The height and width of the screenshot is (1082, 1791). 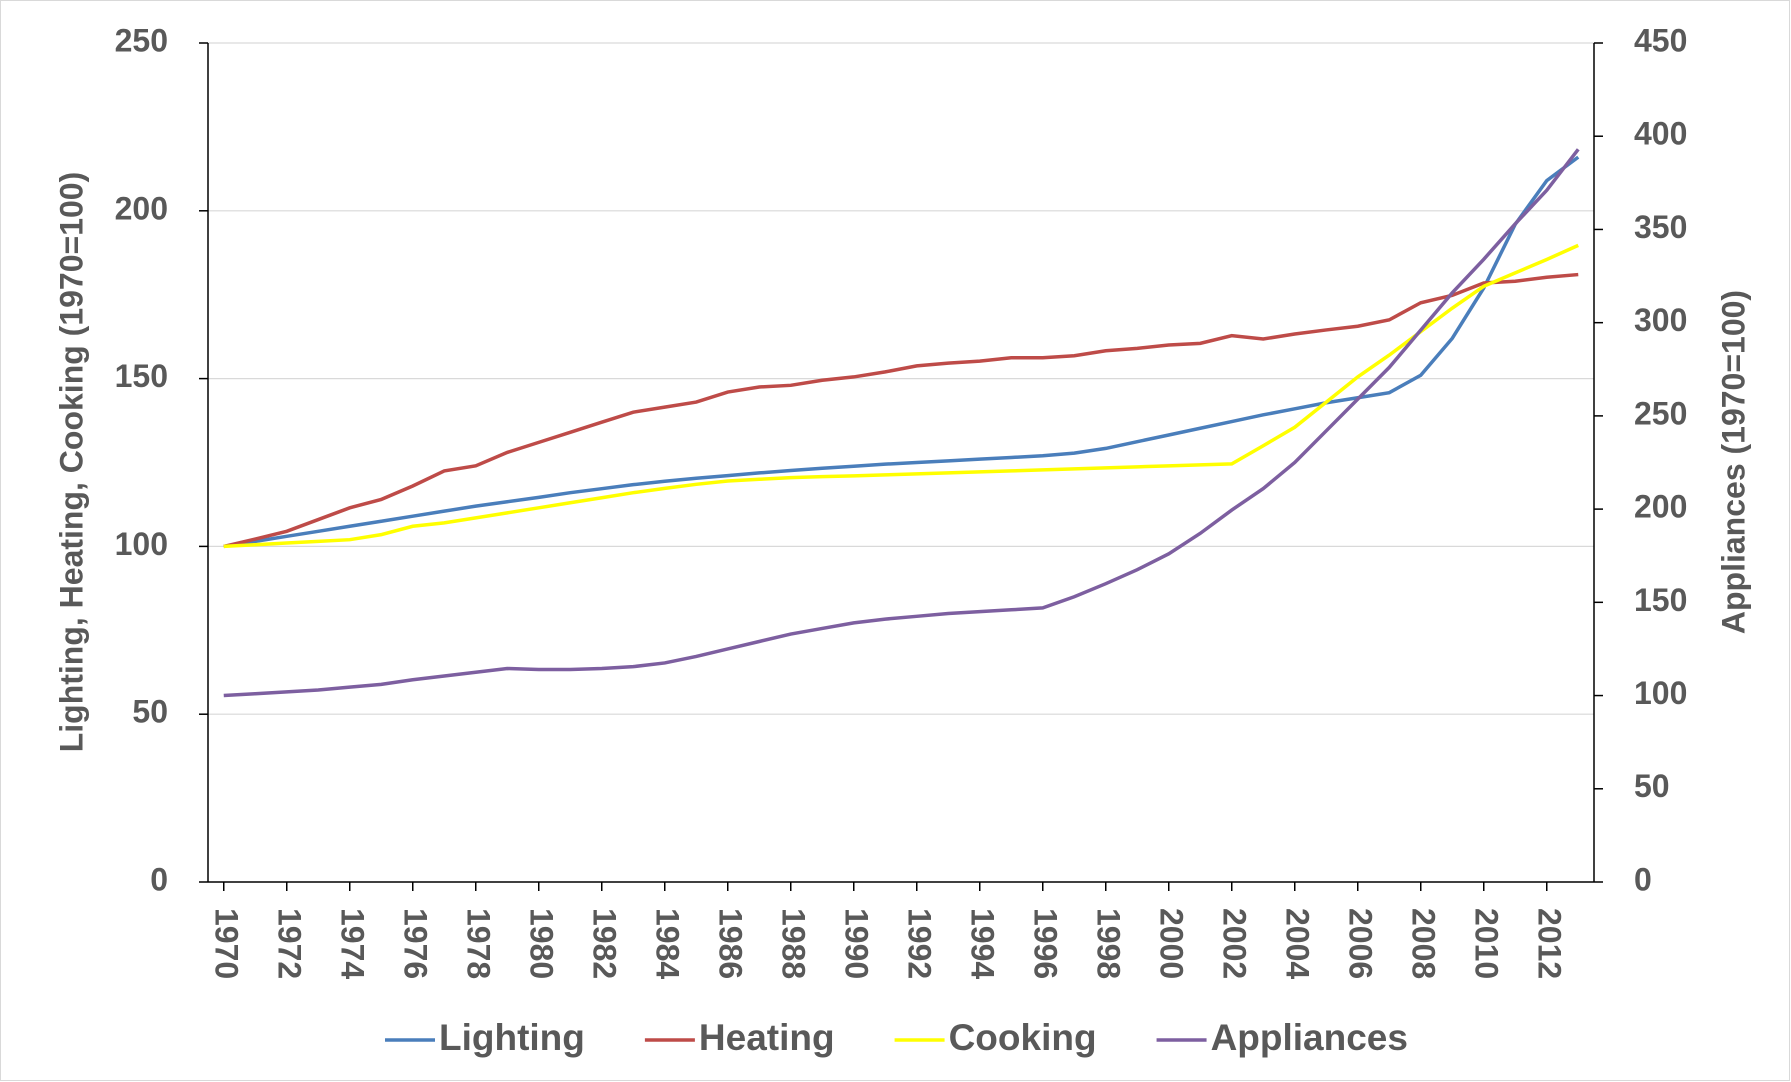 I want to click on y2-tick-label: 50, so click(x=1652, y=786).